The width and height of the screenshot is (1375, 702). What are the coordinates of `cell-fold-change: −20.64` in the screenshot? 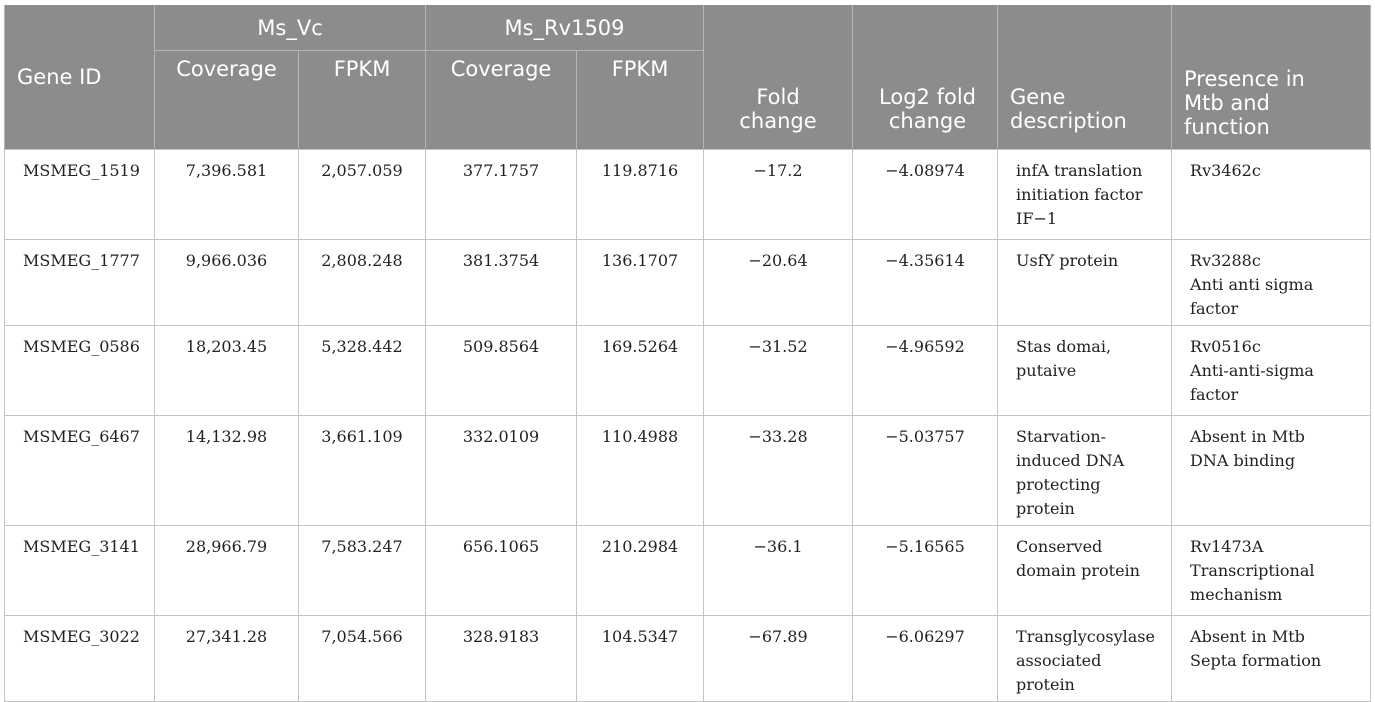 It's located at (778, 282).